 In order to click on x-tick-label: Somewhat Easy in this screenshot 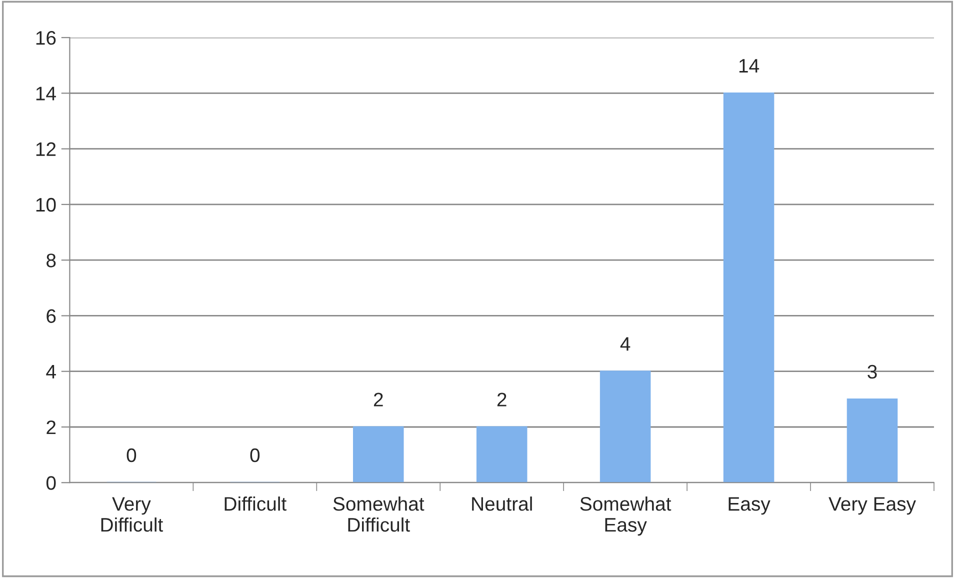, I will do `click(626, 516)`.